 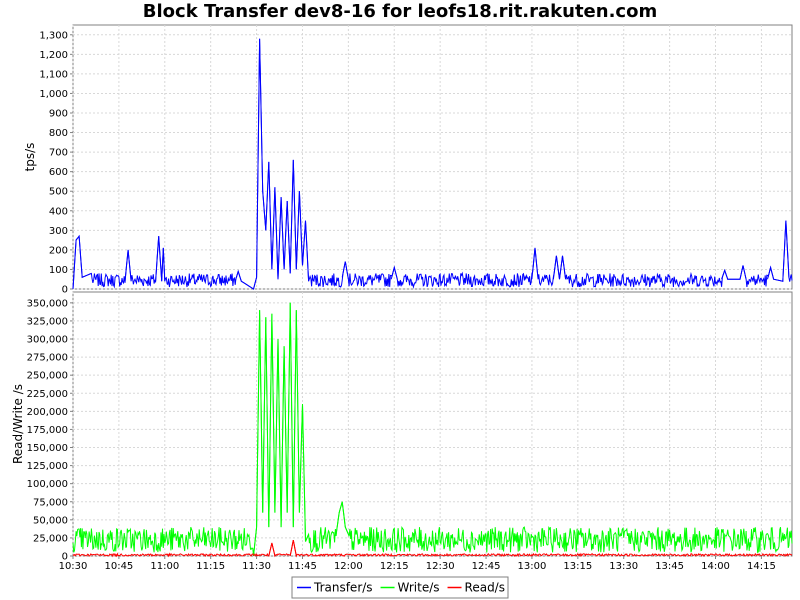 What do you see at coordinates (58, 114) in the screenshot?
I see `y-tick-label: 900` at bounding box center [58, 114].